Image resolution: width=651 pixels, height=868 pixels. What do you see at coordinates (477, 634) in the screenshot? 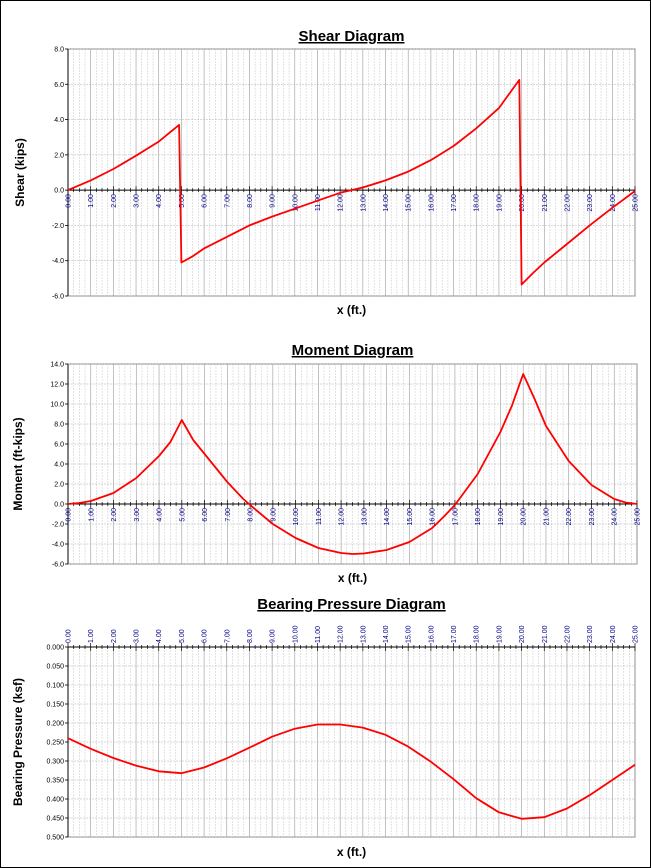
I see `x-tick-label: 18.00` at bounding box center [477, 634].